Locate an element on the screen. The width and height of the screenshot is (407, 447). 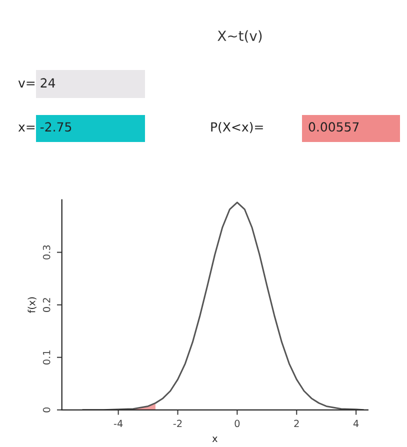
x-tick-label: 0 is located at coordinates (237, 424).